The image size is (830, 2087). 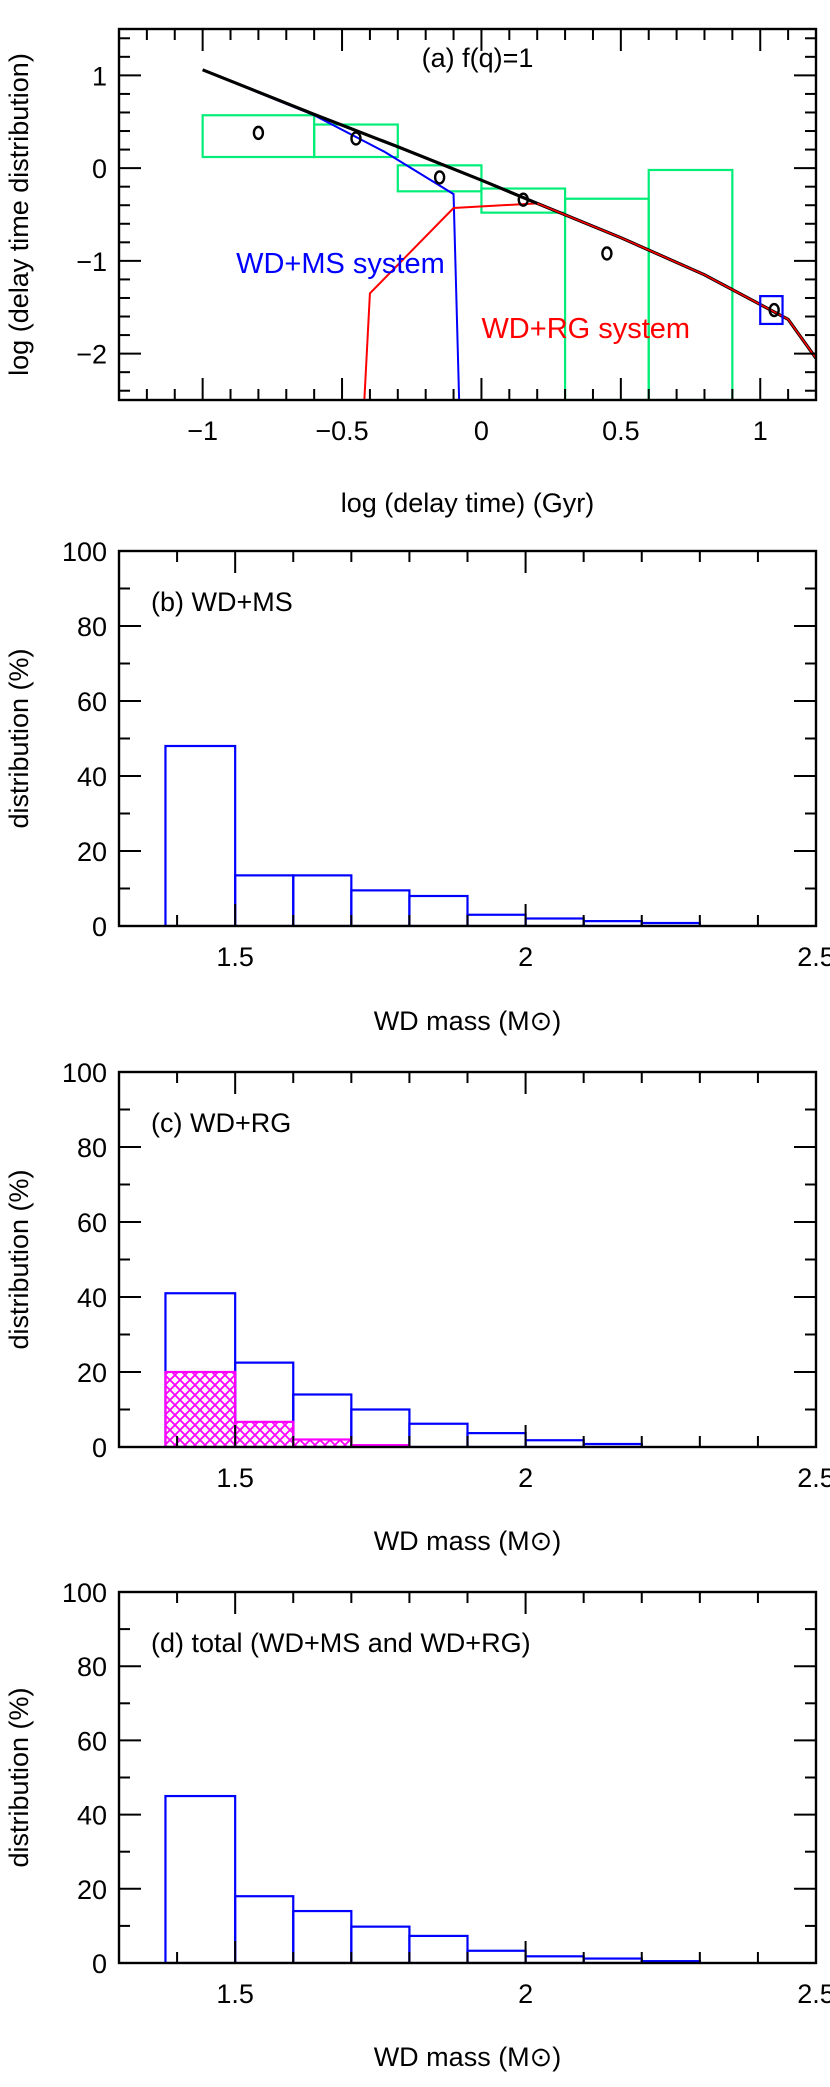 I want to click on y-axis-label: log (delay time distribution), so click(x=19, y=214).